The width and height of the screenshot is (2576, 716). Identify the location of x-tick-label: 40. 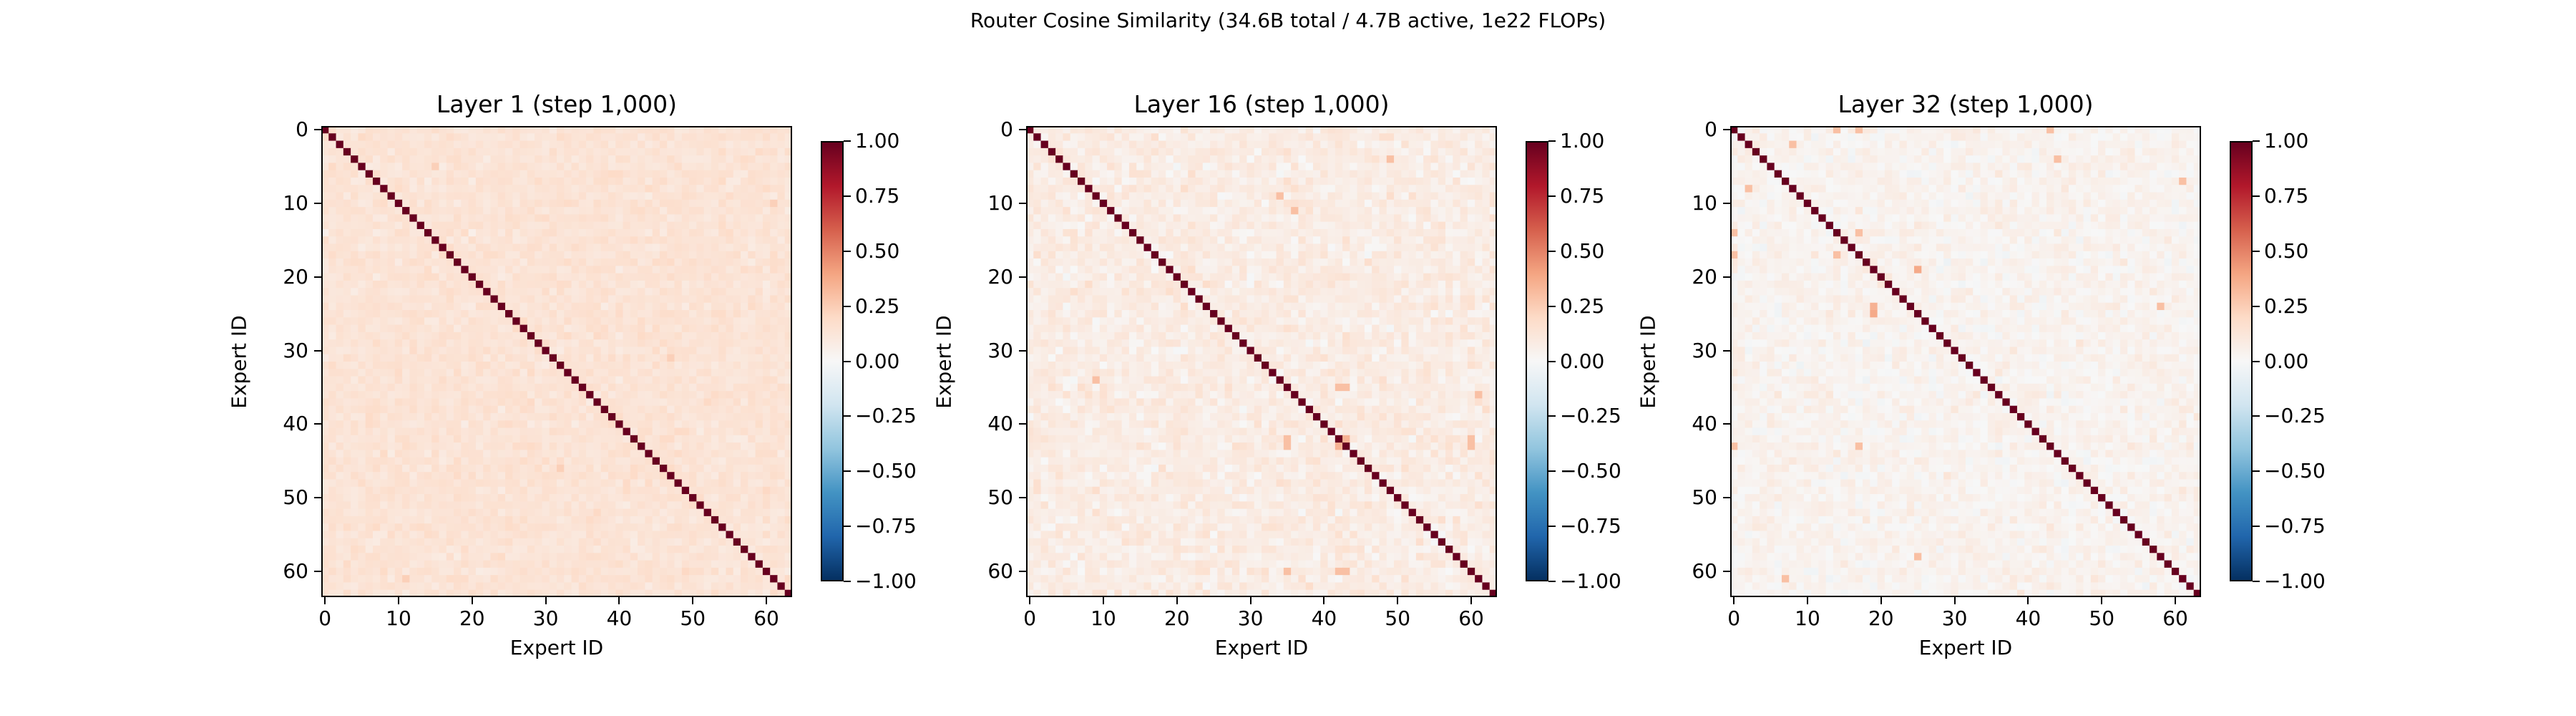
(2028, 618).